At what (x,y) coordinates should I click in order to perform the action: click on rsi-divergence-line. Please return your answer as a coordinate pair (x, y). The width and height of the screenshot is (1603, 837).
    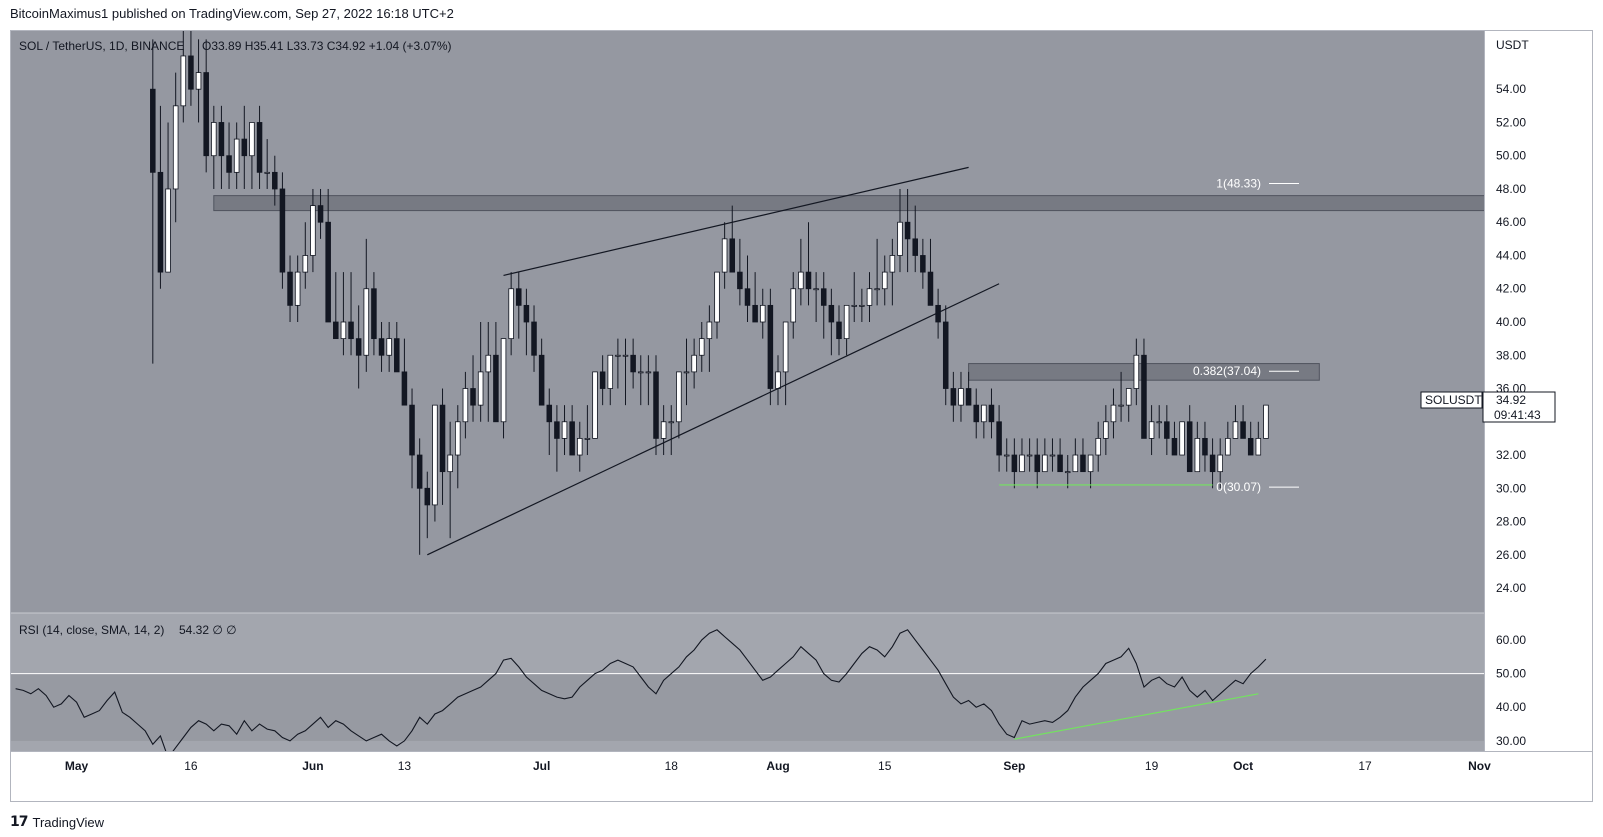
    Looking at the image, I should click on (1136, 716).